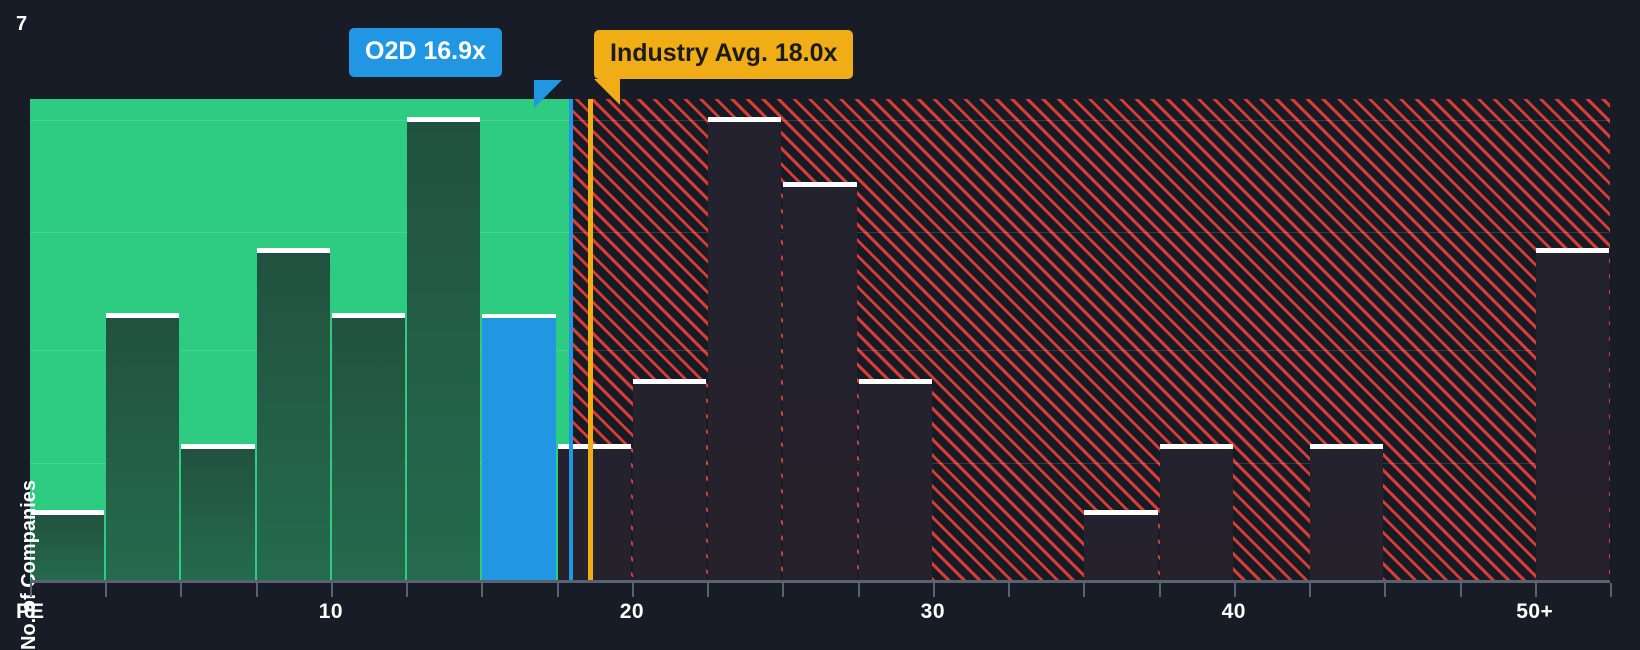 Image resolution: width=1640 pixels, height=650 pixels. I want to click on x-axis-line, so click(820, 581).